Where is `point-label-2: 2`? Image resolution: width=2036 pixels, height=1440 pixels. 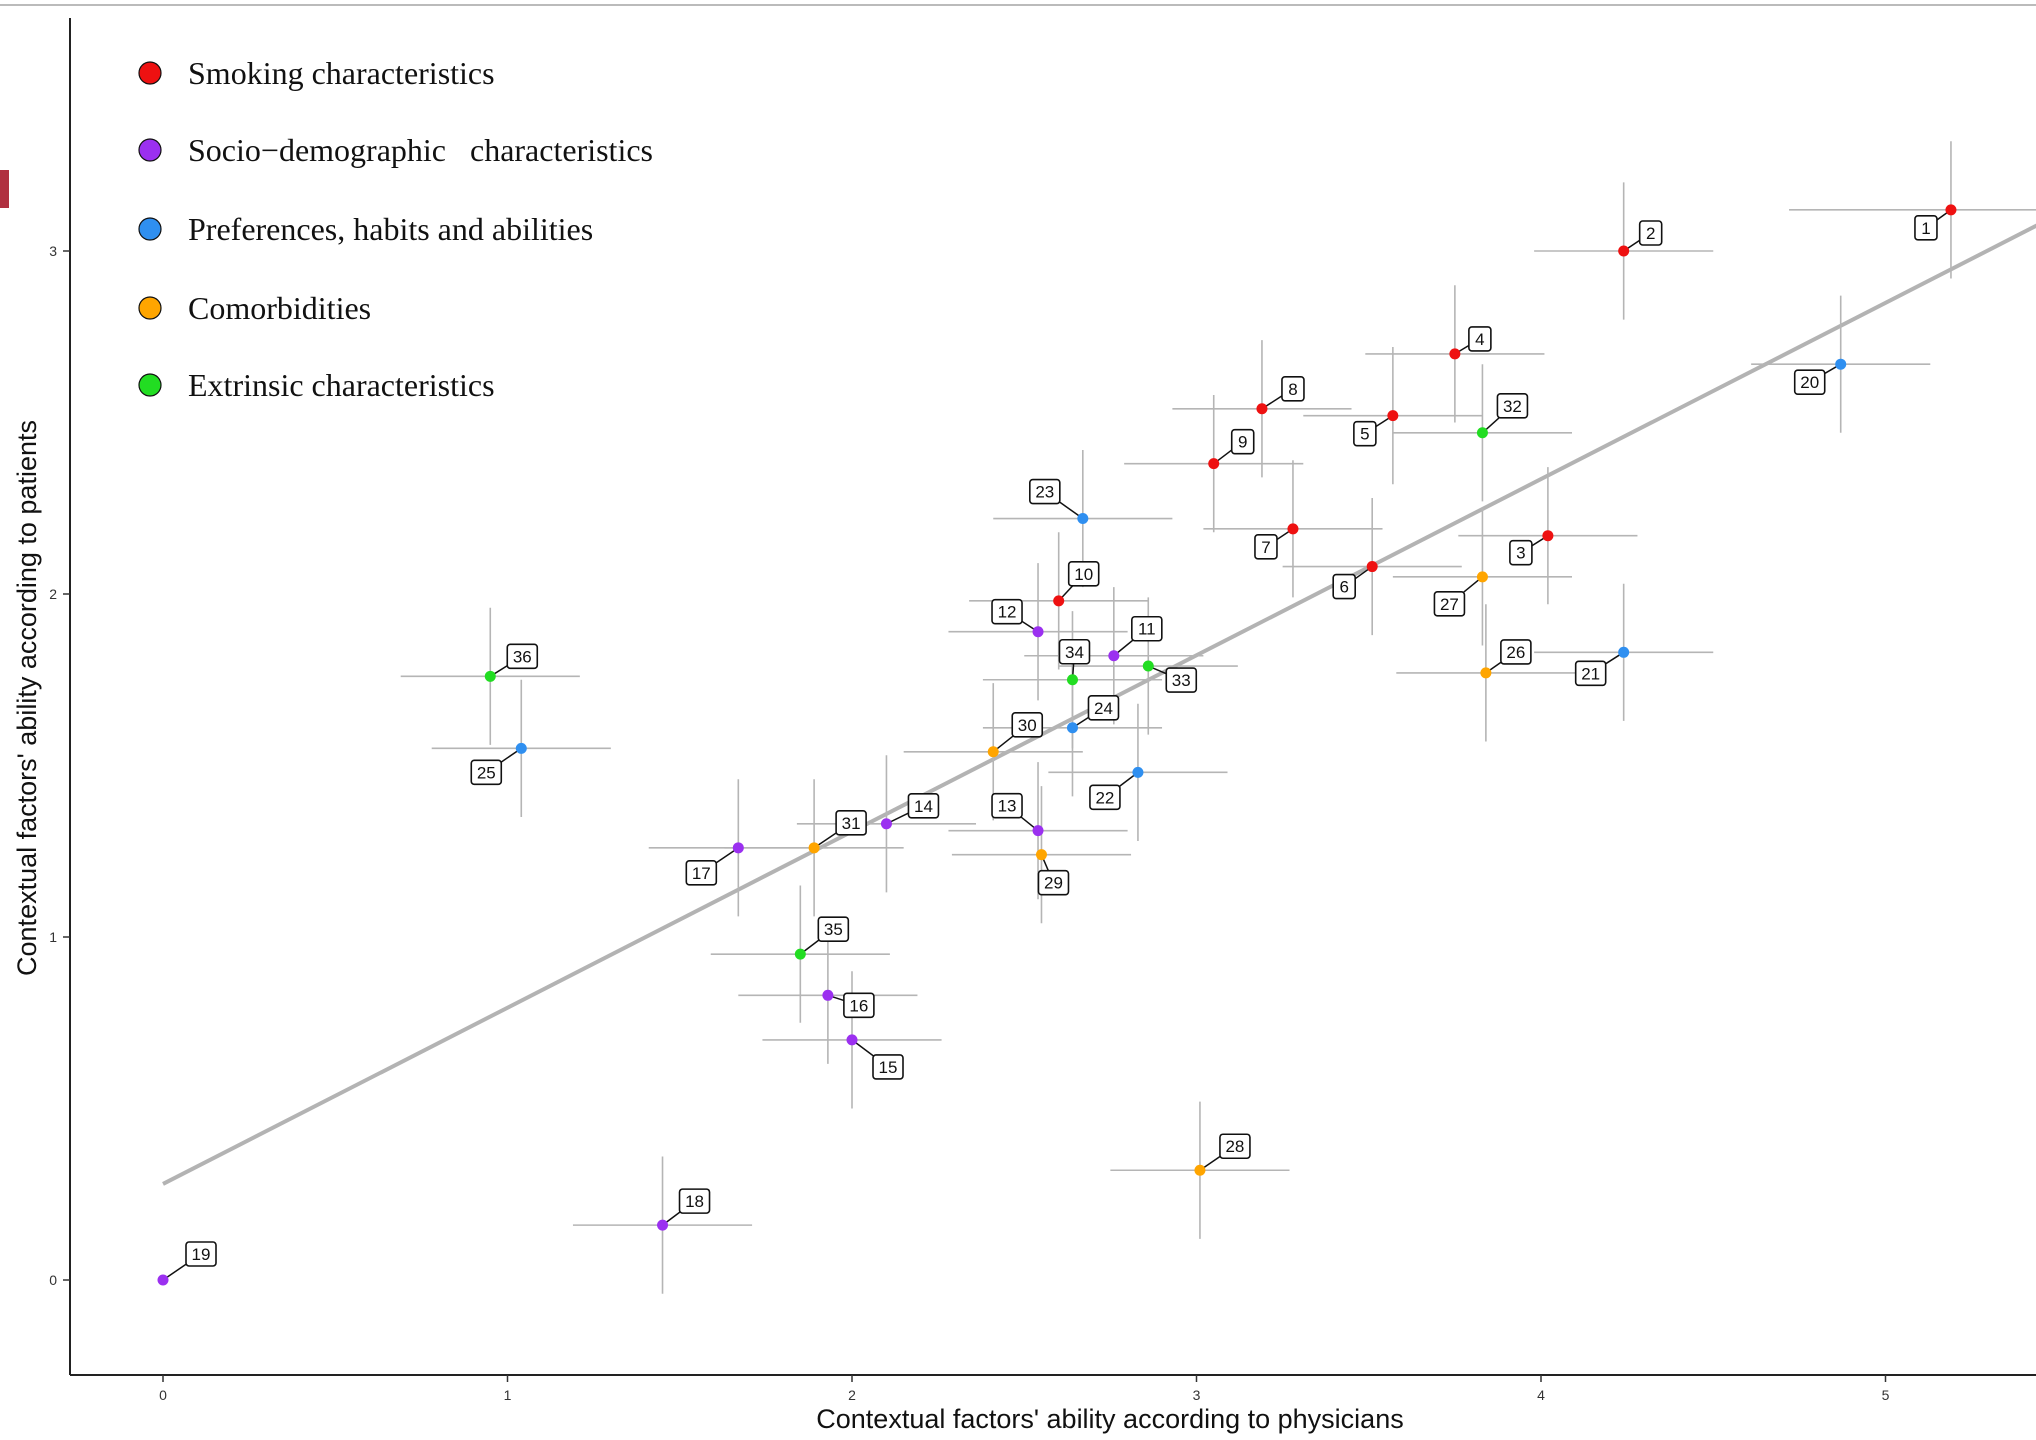
point-label-2: 2 is located at coordinates (1650, 233).